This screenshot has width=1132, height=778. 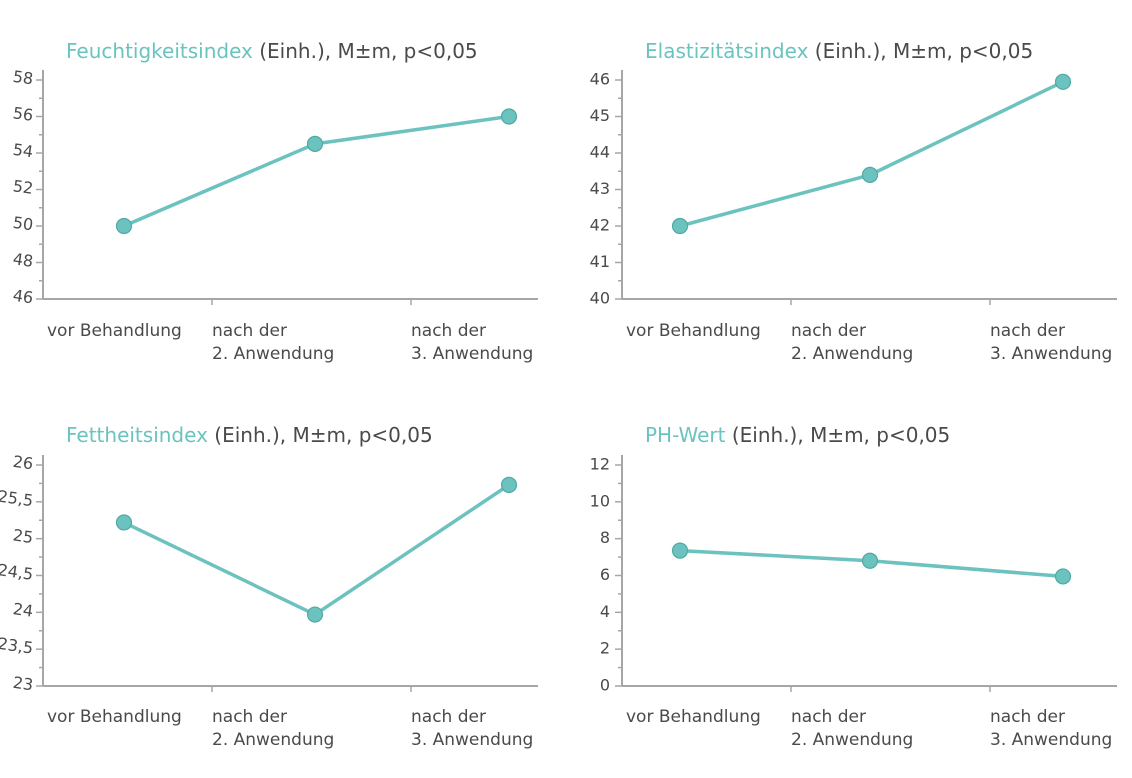 I want to click on chart-title: Fettheitsindex (Einh.), M±m, p<0,05, so click(x=249, y=435).